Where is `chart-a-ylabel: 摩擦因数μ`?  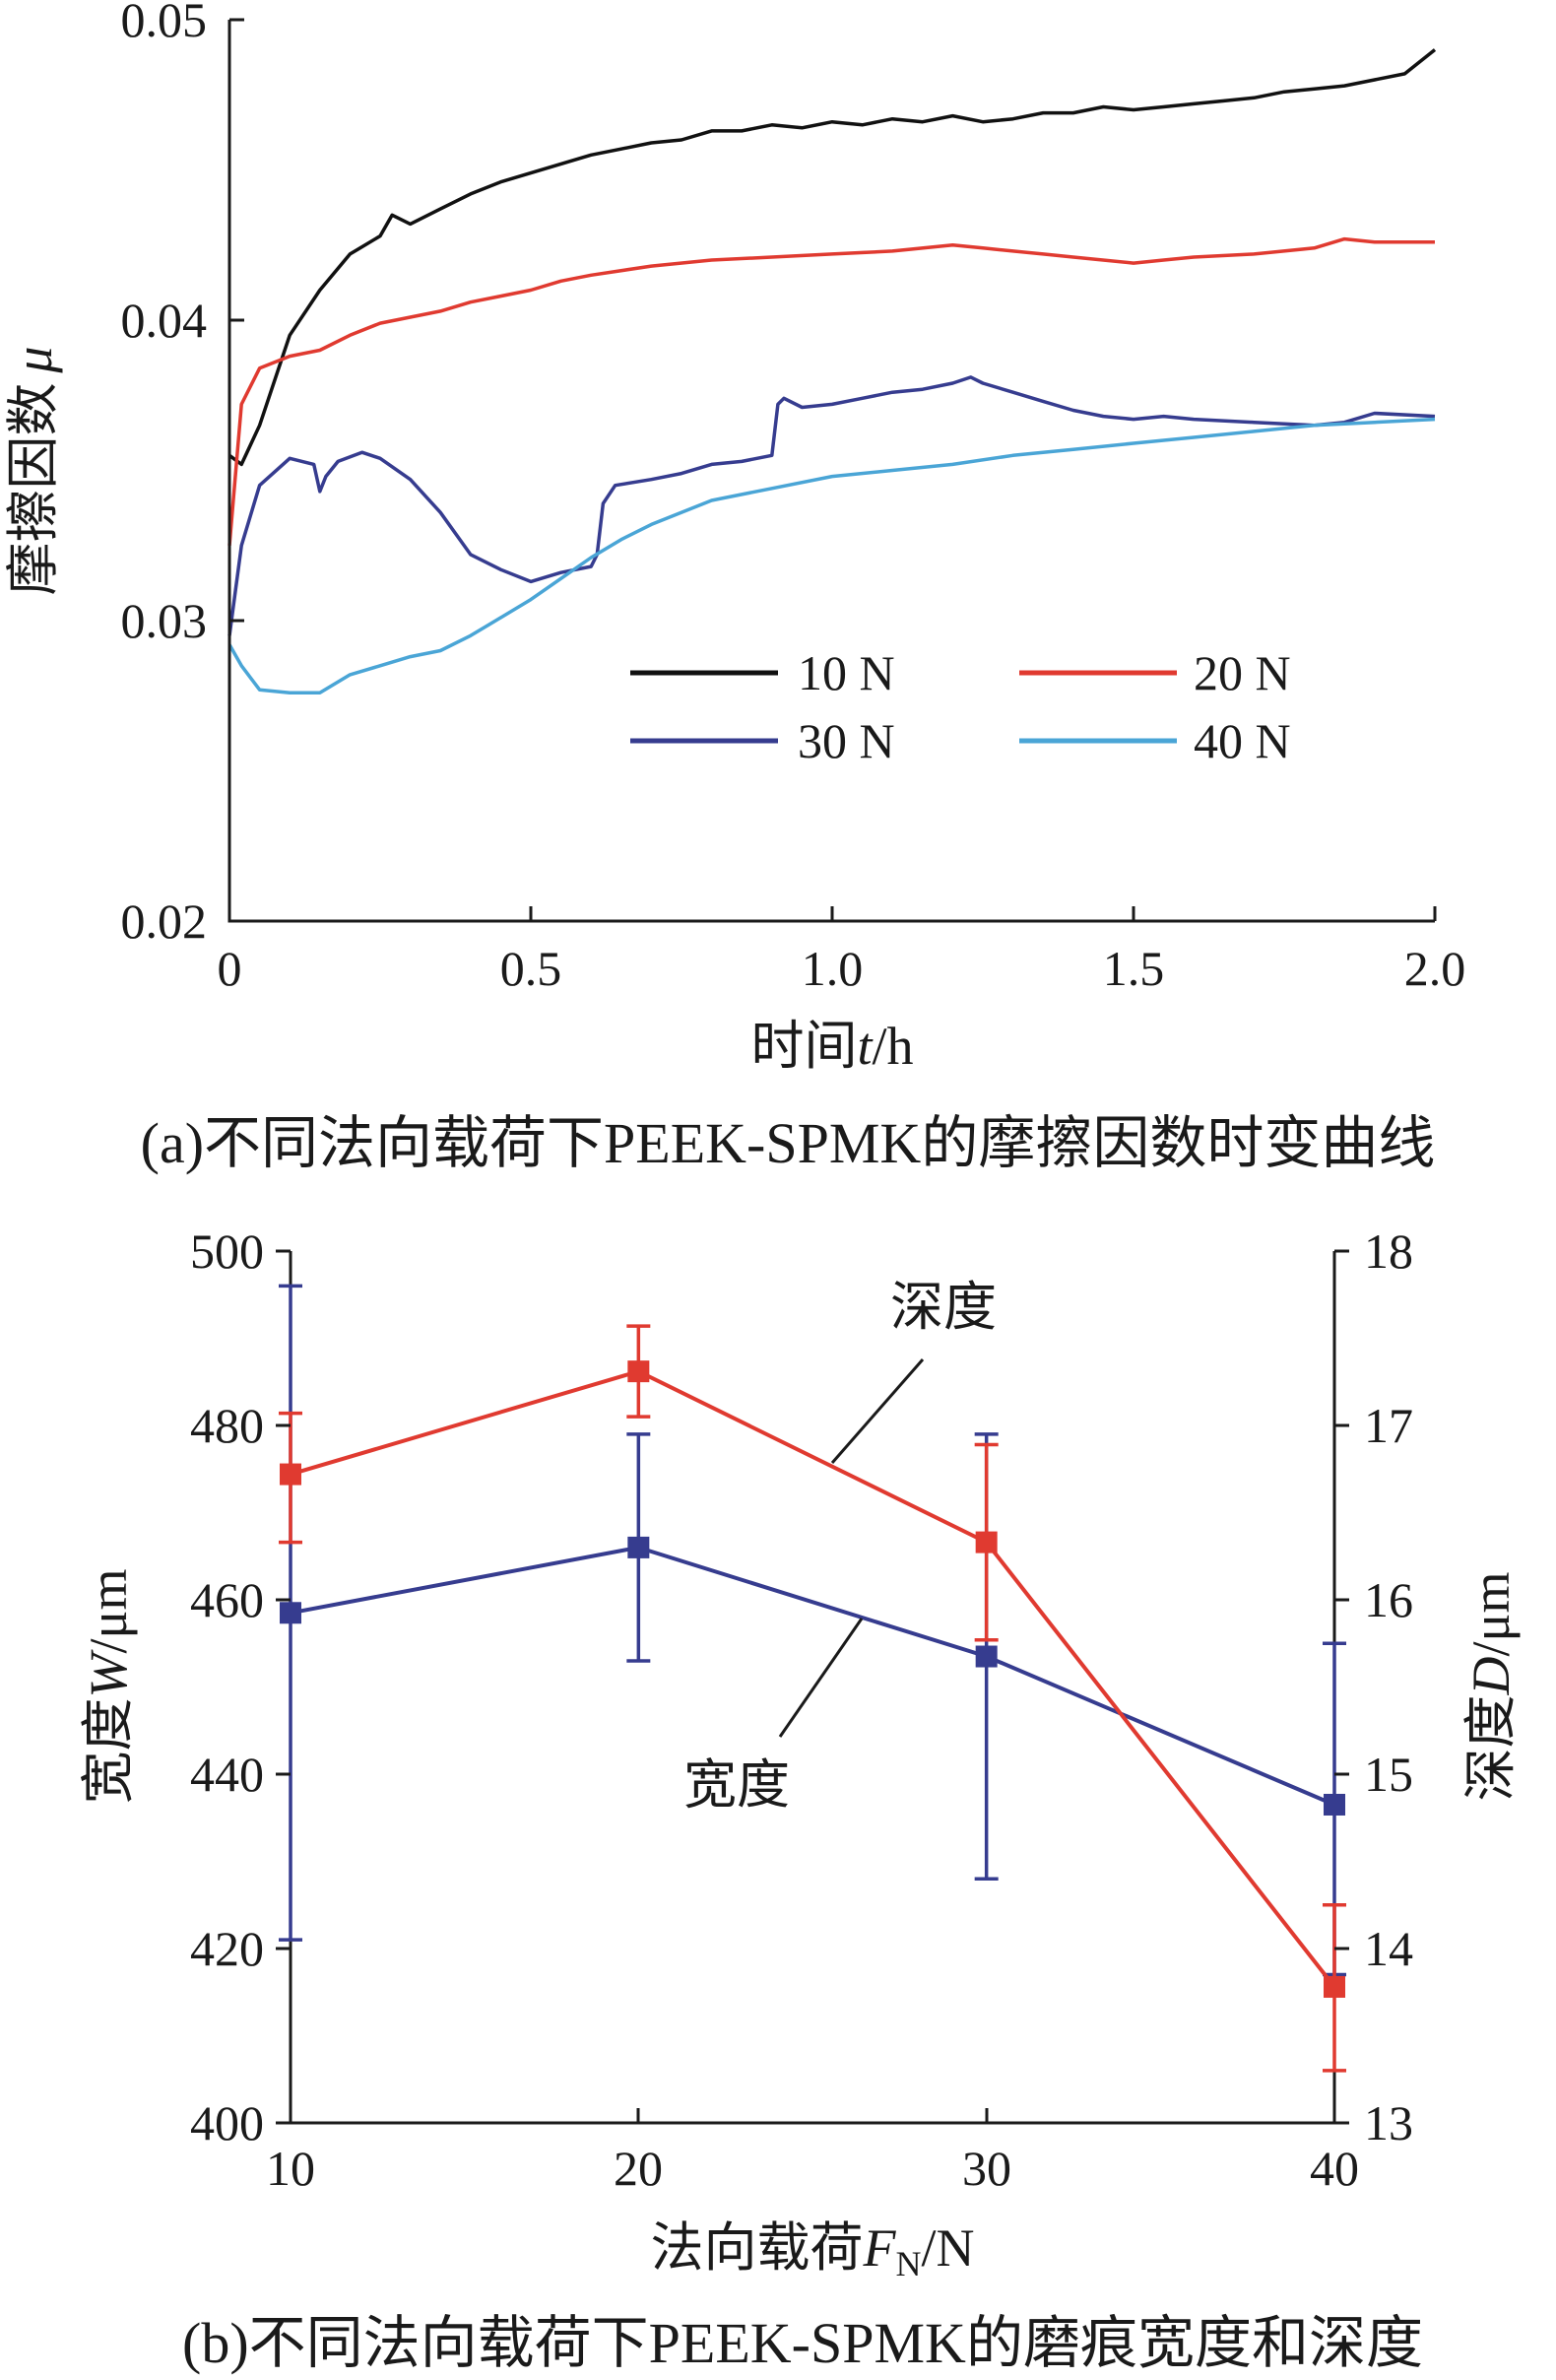
chart-a-ylabel: 摩擦因数μ is located at coordinates (33, 470).